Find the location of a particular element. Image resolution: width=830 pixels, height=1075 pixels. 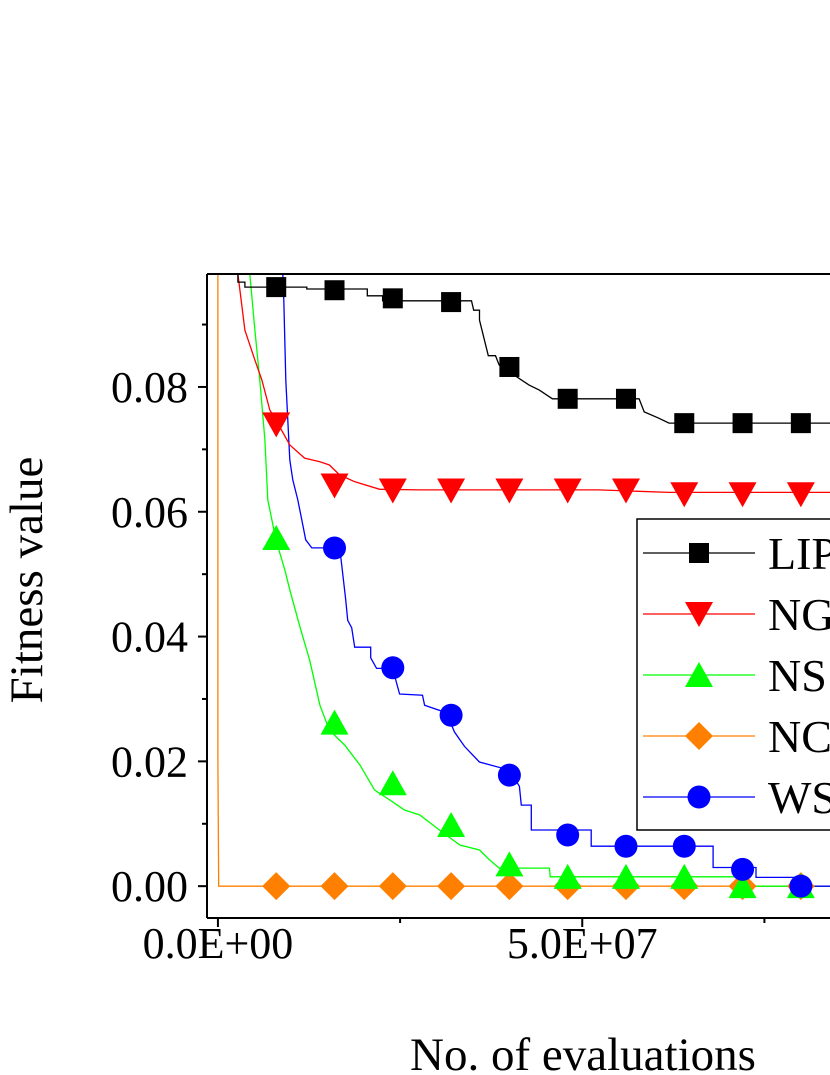

legend-marker-ws is located at coordinates (699, 797).